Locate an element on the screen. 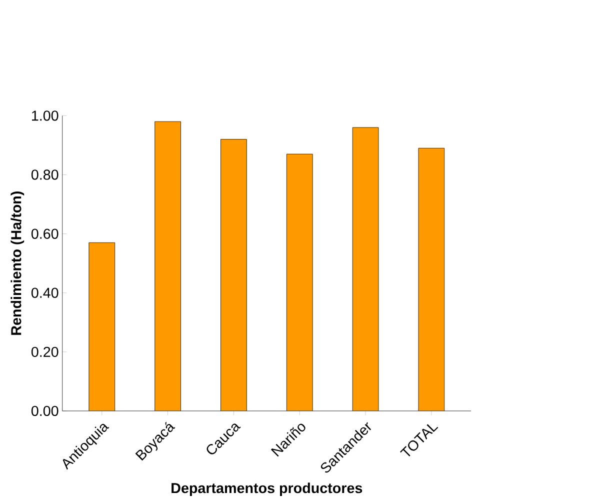  y-axis-title: Rendimiento (Ha/ton) is located at coordinates (17, 263).